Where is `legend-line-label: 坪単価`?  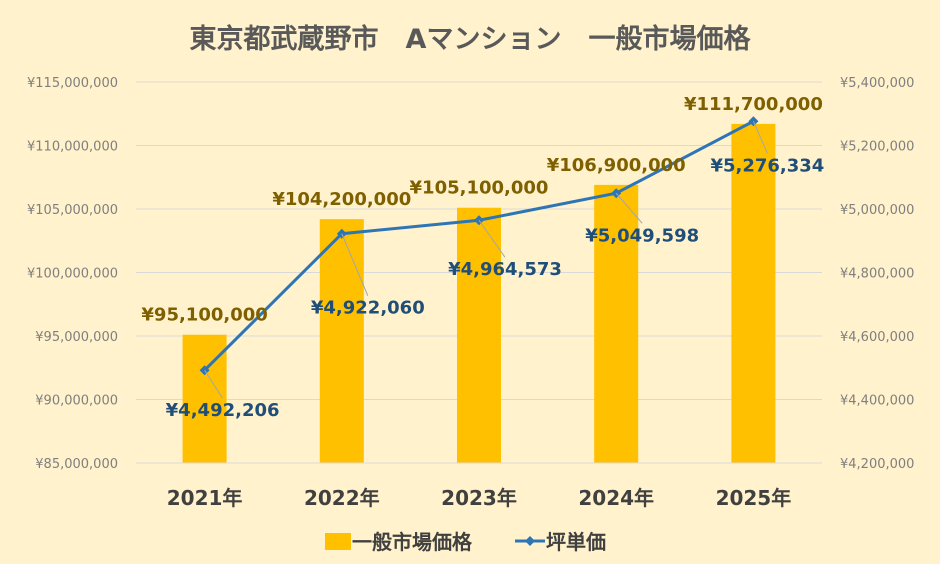
legend-line-label: 坪単価 is located at coordinates (576, 542).